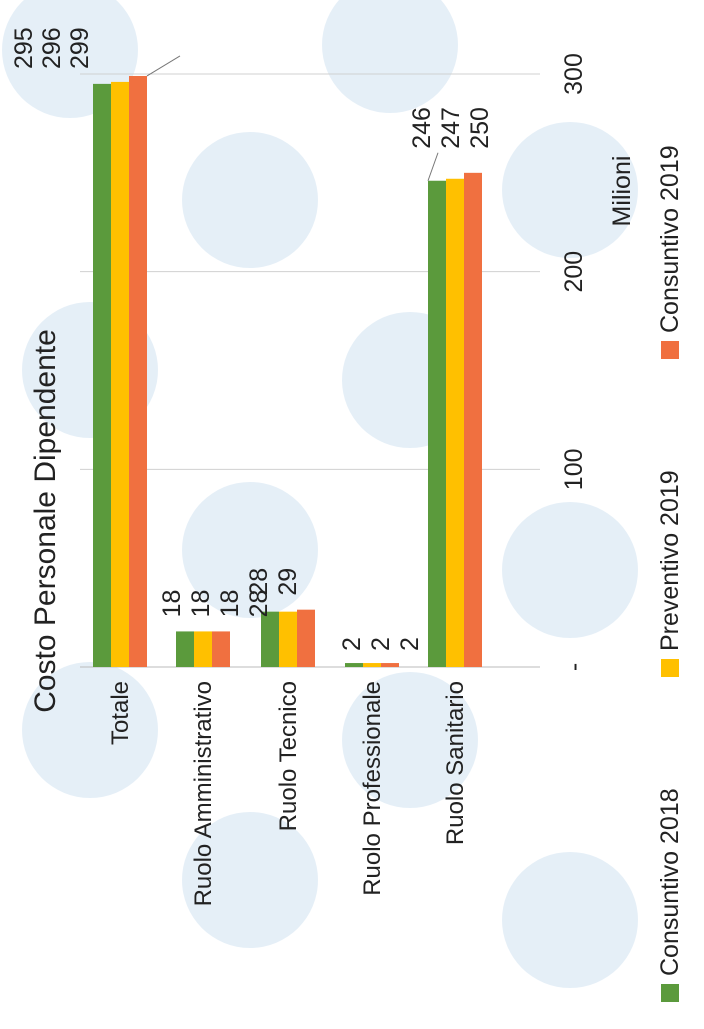 The width and height of the screenshot is (704, 1029). I want to click on axis-tick-label: -, so click(574, 667).